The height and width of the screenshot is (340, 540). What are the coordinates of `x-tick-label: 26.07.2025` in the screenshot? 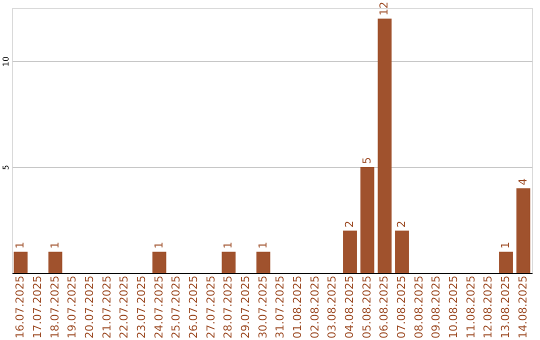 It's located at (193, 307).